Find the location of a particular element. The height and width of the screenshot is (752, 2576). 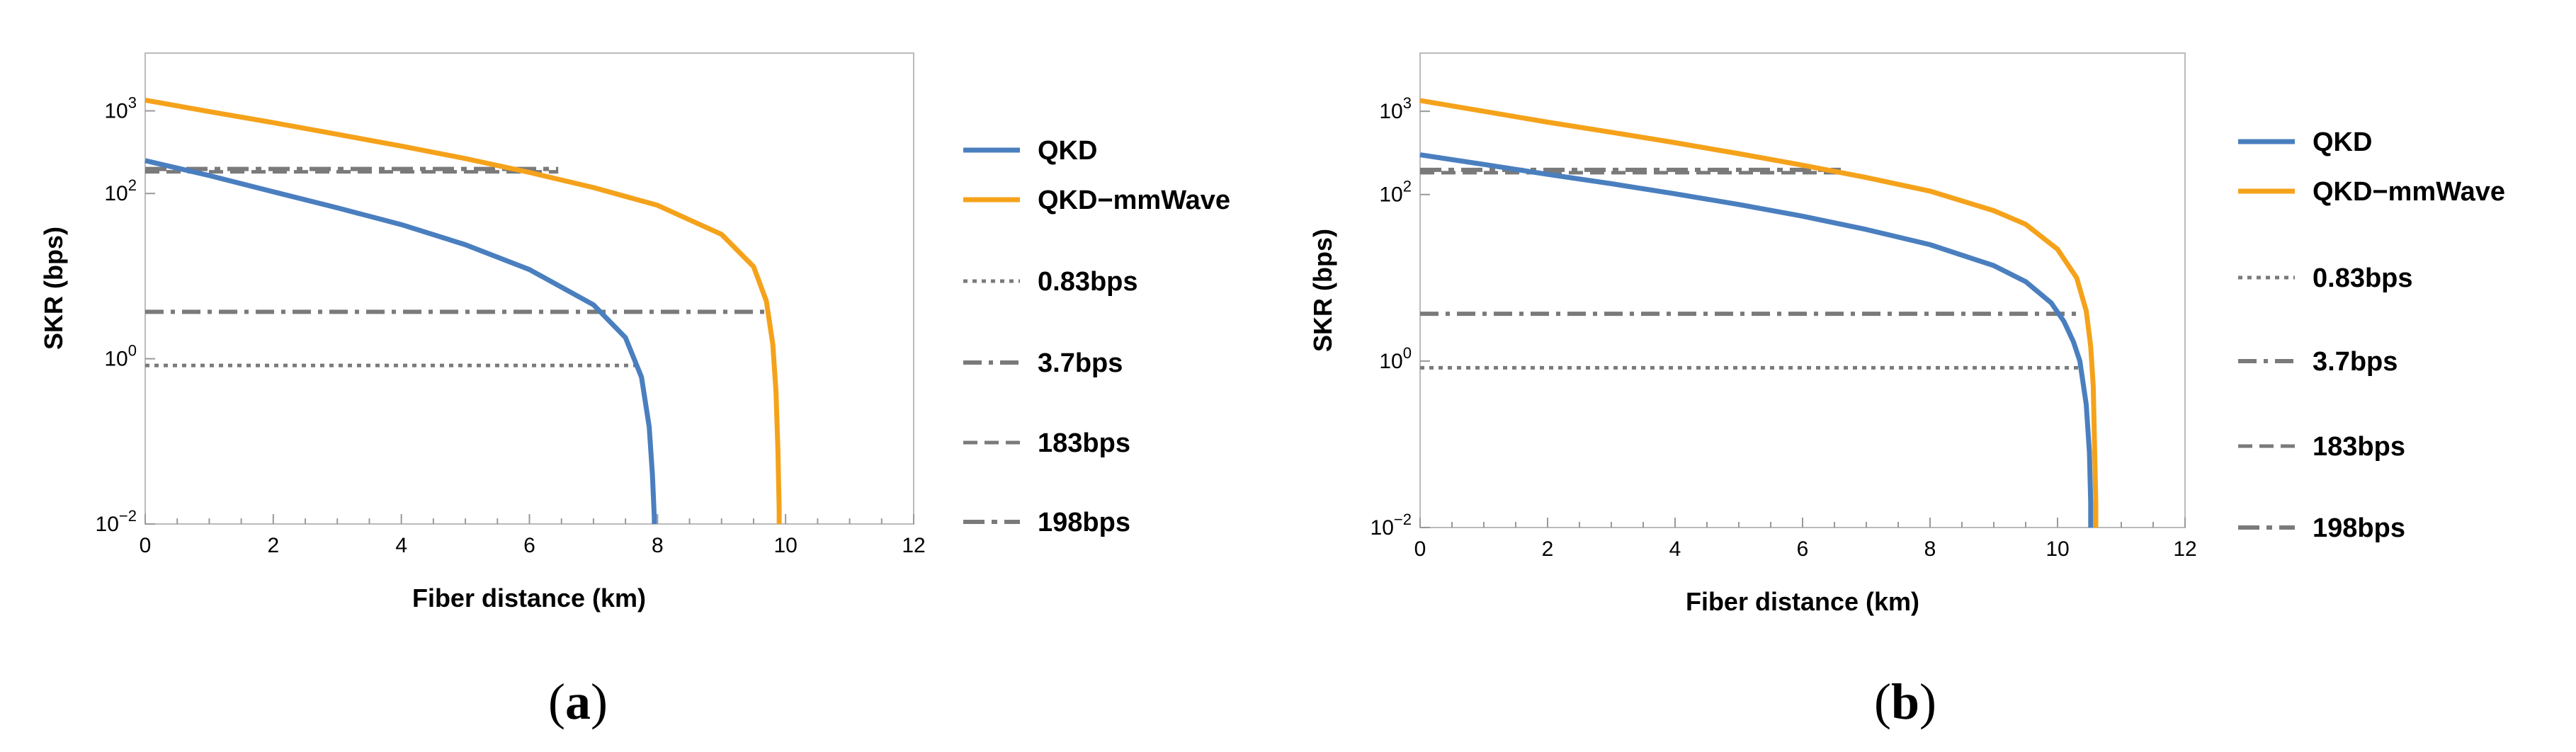

y-tick-labels-a: 10⁻² 10⁰ 10² 10³ is located at coordinates (116, 315).